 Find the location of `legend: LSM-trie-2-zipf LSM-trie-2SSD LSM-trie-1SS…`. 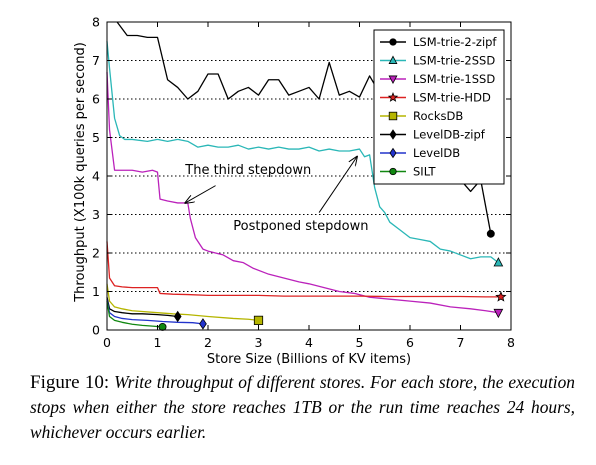

legend: LSM-trie-2-zipf LSM-trie-2SSD LSM-trie-1SS… is located at coordinates (439, 107).